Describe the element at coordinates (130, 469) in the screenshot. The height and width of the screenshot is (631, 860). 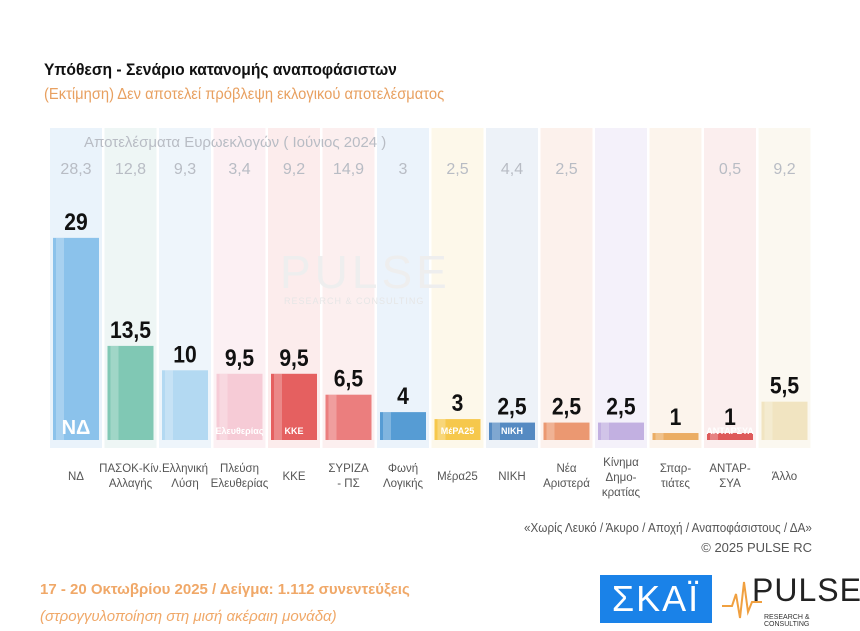
I see `category-label: ΠΑΣΟΚ-Κίν.` at that location.